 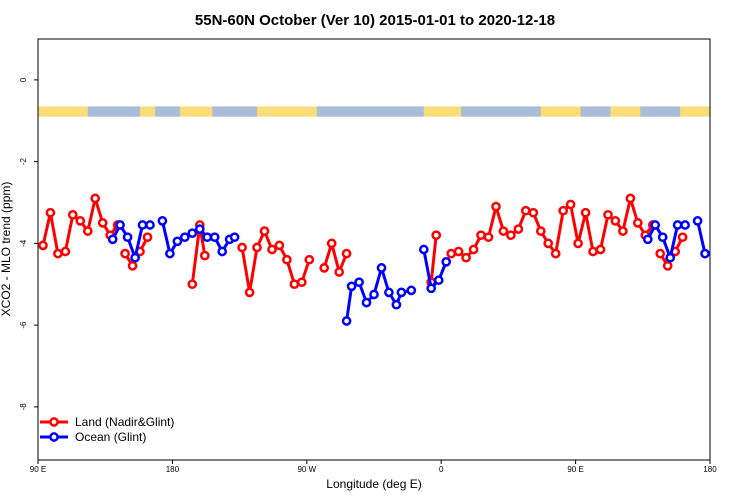 I want to click on y-tick-label: -2, so click(x=23, y=162).